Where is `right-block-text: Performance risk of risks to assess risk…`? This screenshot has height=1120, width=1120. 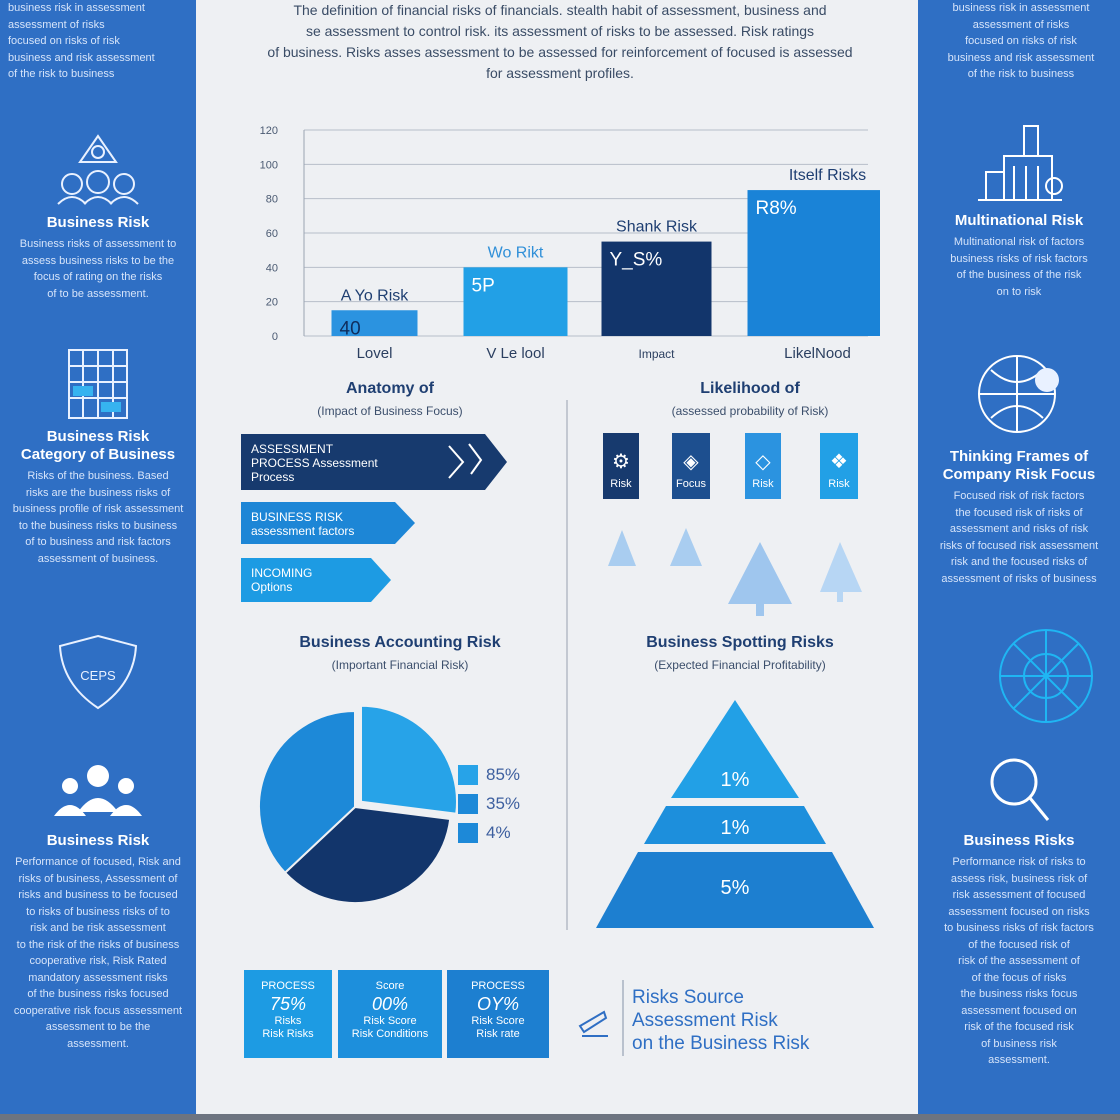
right-block-text: Performance risk of risks to assess risk… is located at coordinates (1019, 961).